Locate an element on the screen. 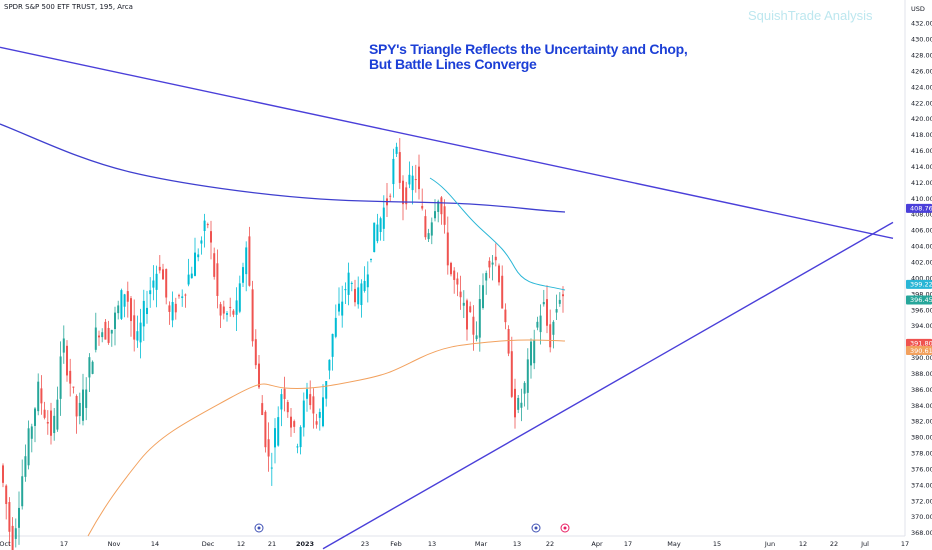  time-tick-label: Dec is located at coordinates (208, 544).